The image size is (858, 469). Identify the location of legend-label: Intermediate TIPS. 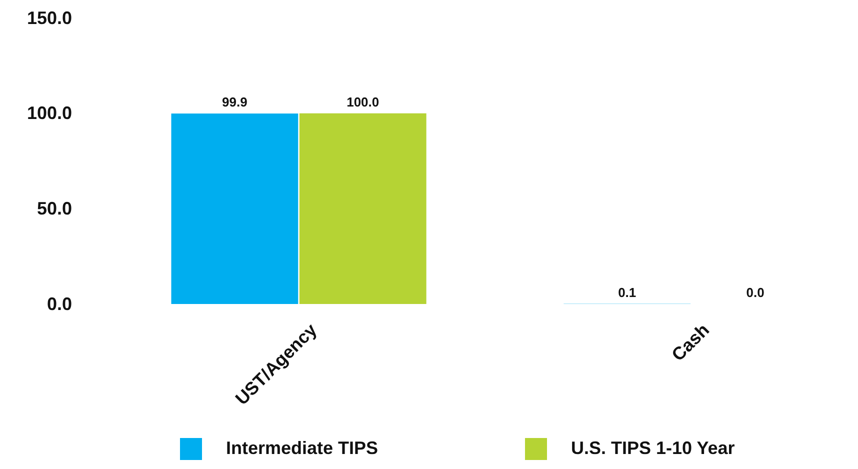
(302, 448).